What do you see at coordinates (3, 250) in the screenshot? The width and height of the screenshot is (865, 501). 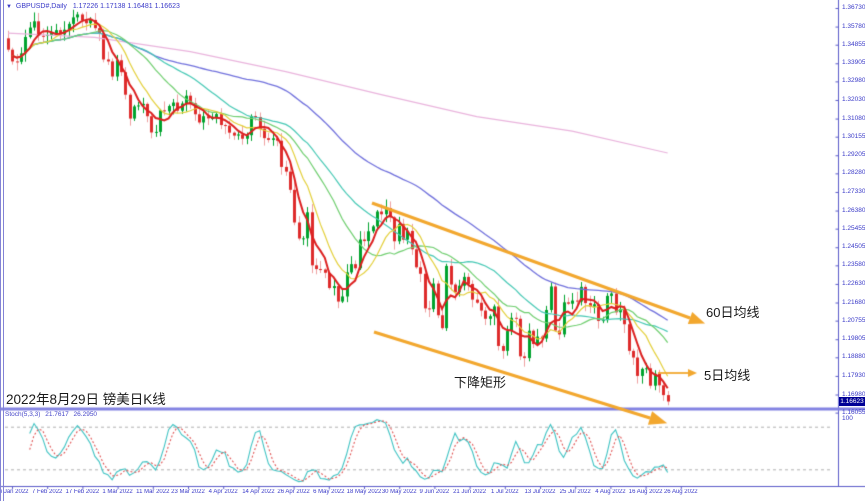 I see `chart-left-frame` at bounding box center [3, 250].